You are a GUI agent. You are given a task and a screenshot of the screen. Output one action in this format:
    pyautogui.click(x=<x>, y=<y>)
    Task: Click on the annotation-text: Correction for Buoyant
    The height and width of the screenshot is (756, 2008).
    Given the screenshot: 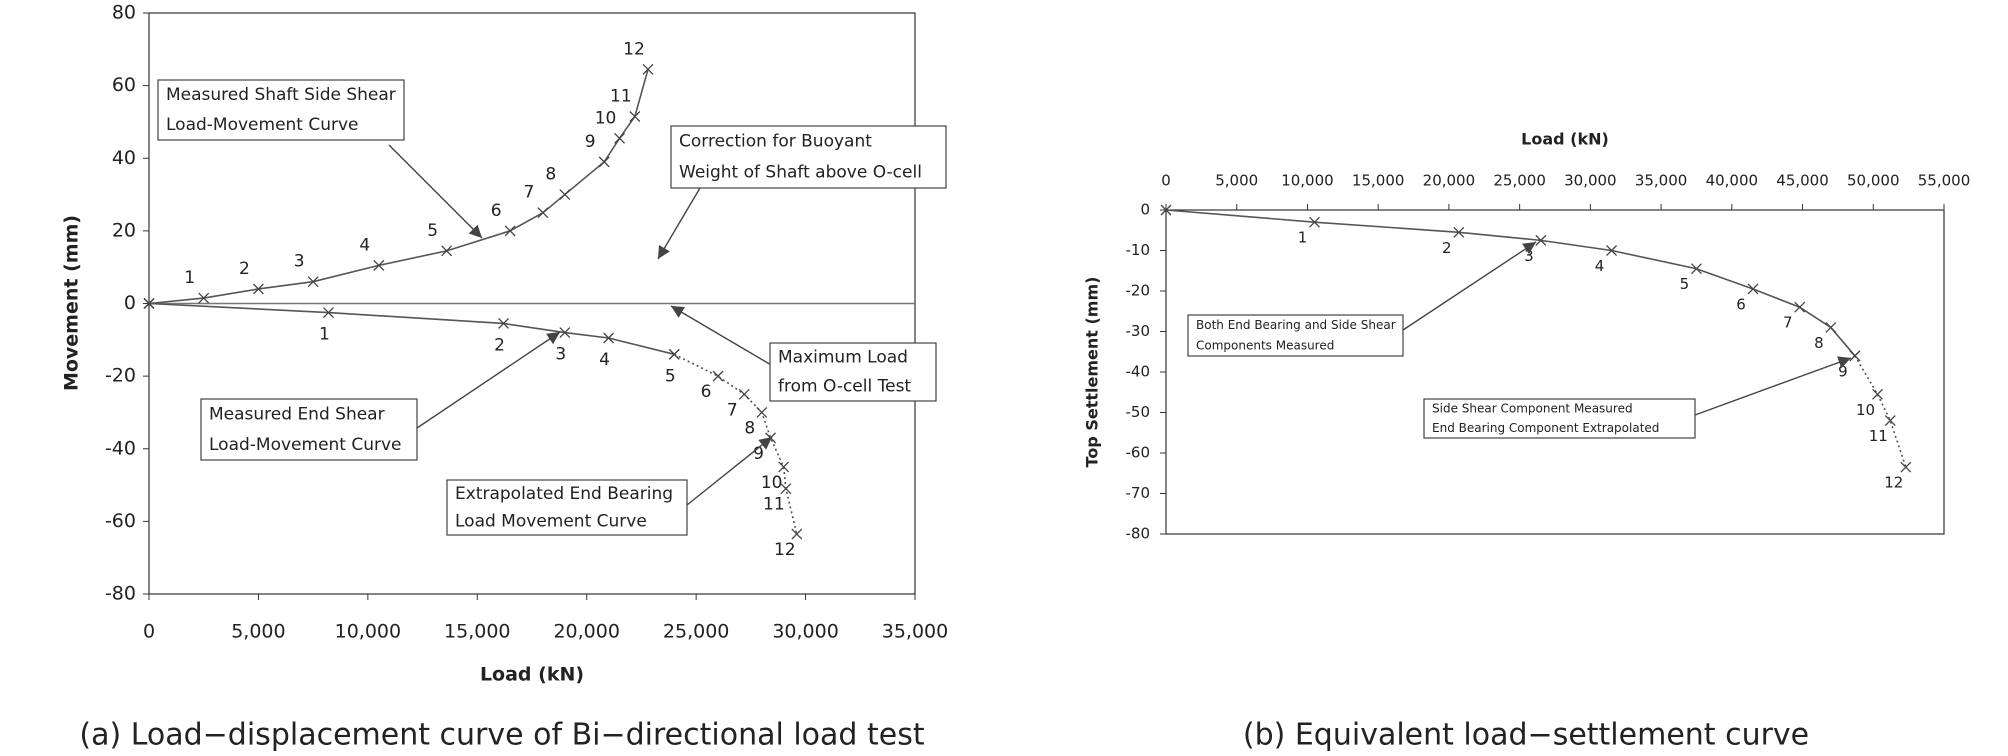 What is the action you would take?
    pyautogui.click(x=775, y=142)
    